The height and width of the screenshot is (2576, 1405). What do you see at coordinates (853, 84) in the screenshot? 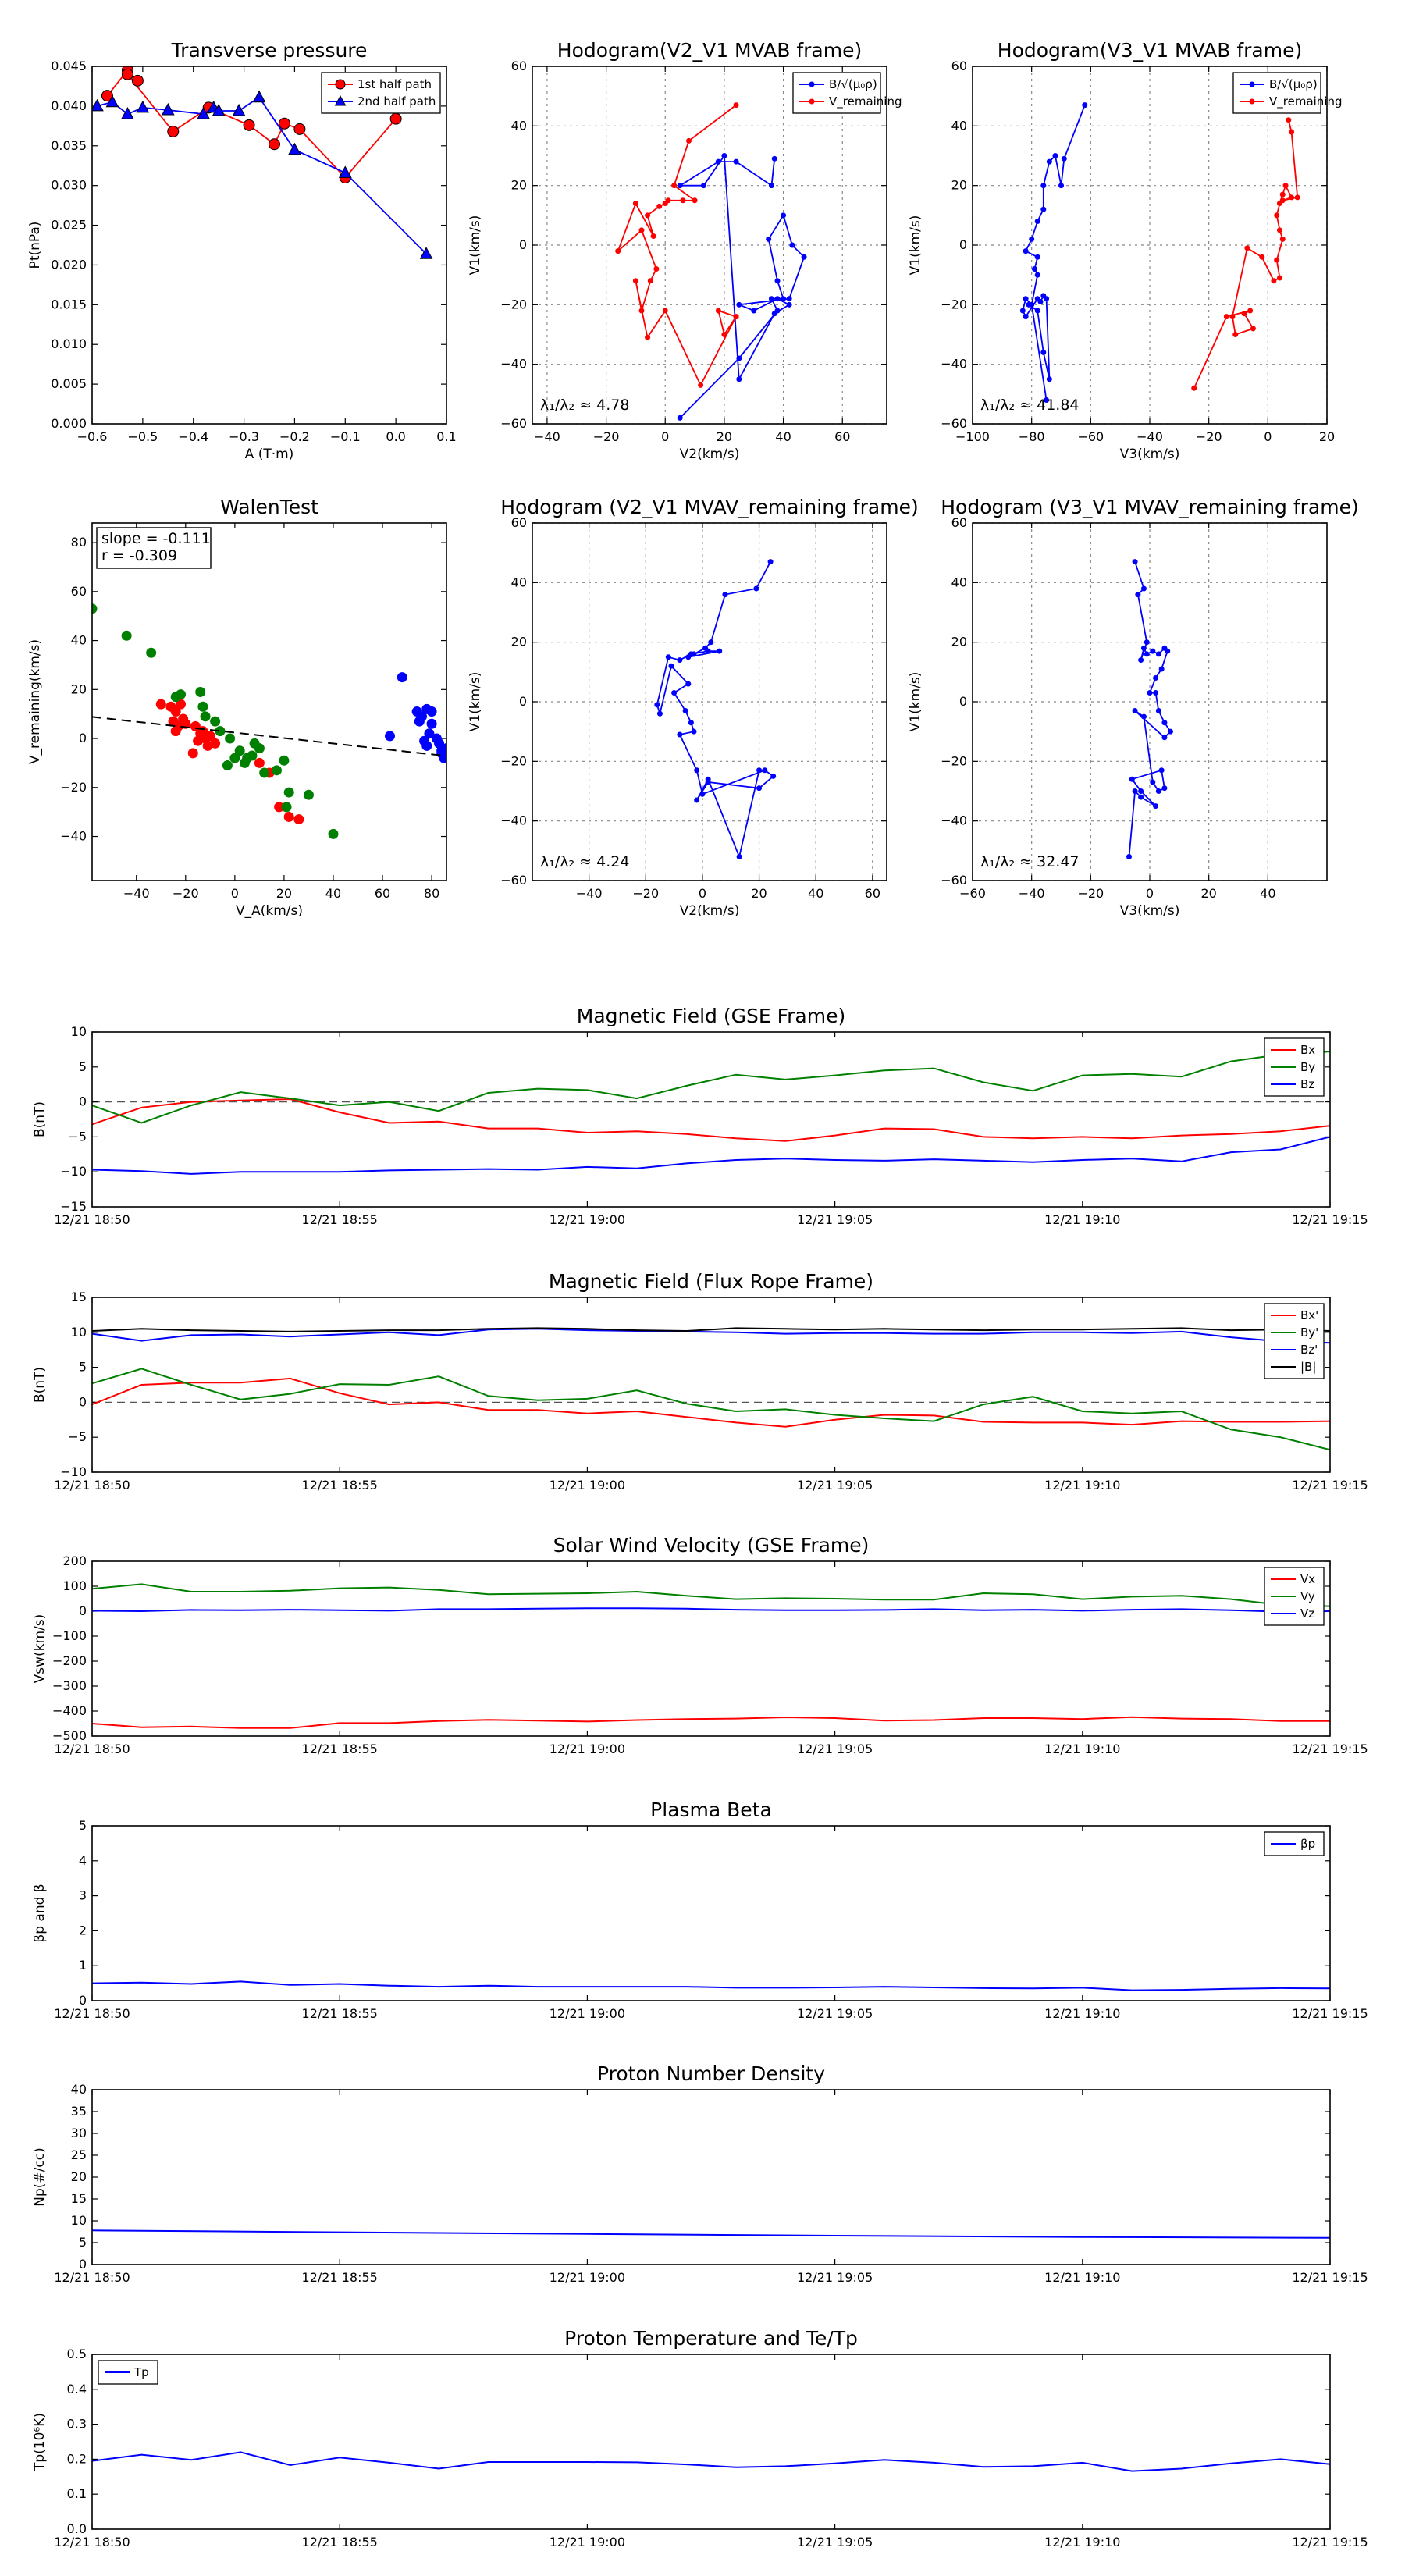
I see `legend-label: B/√(μ₀ρ)` at bounding box center [853, 84].